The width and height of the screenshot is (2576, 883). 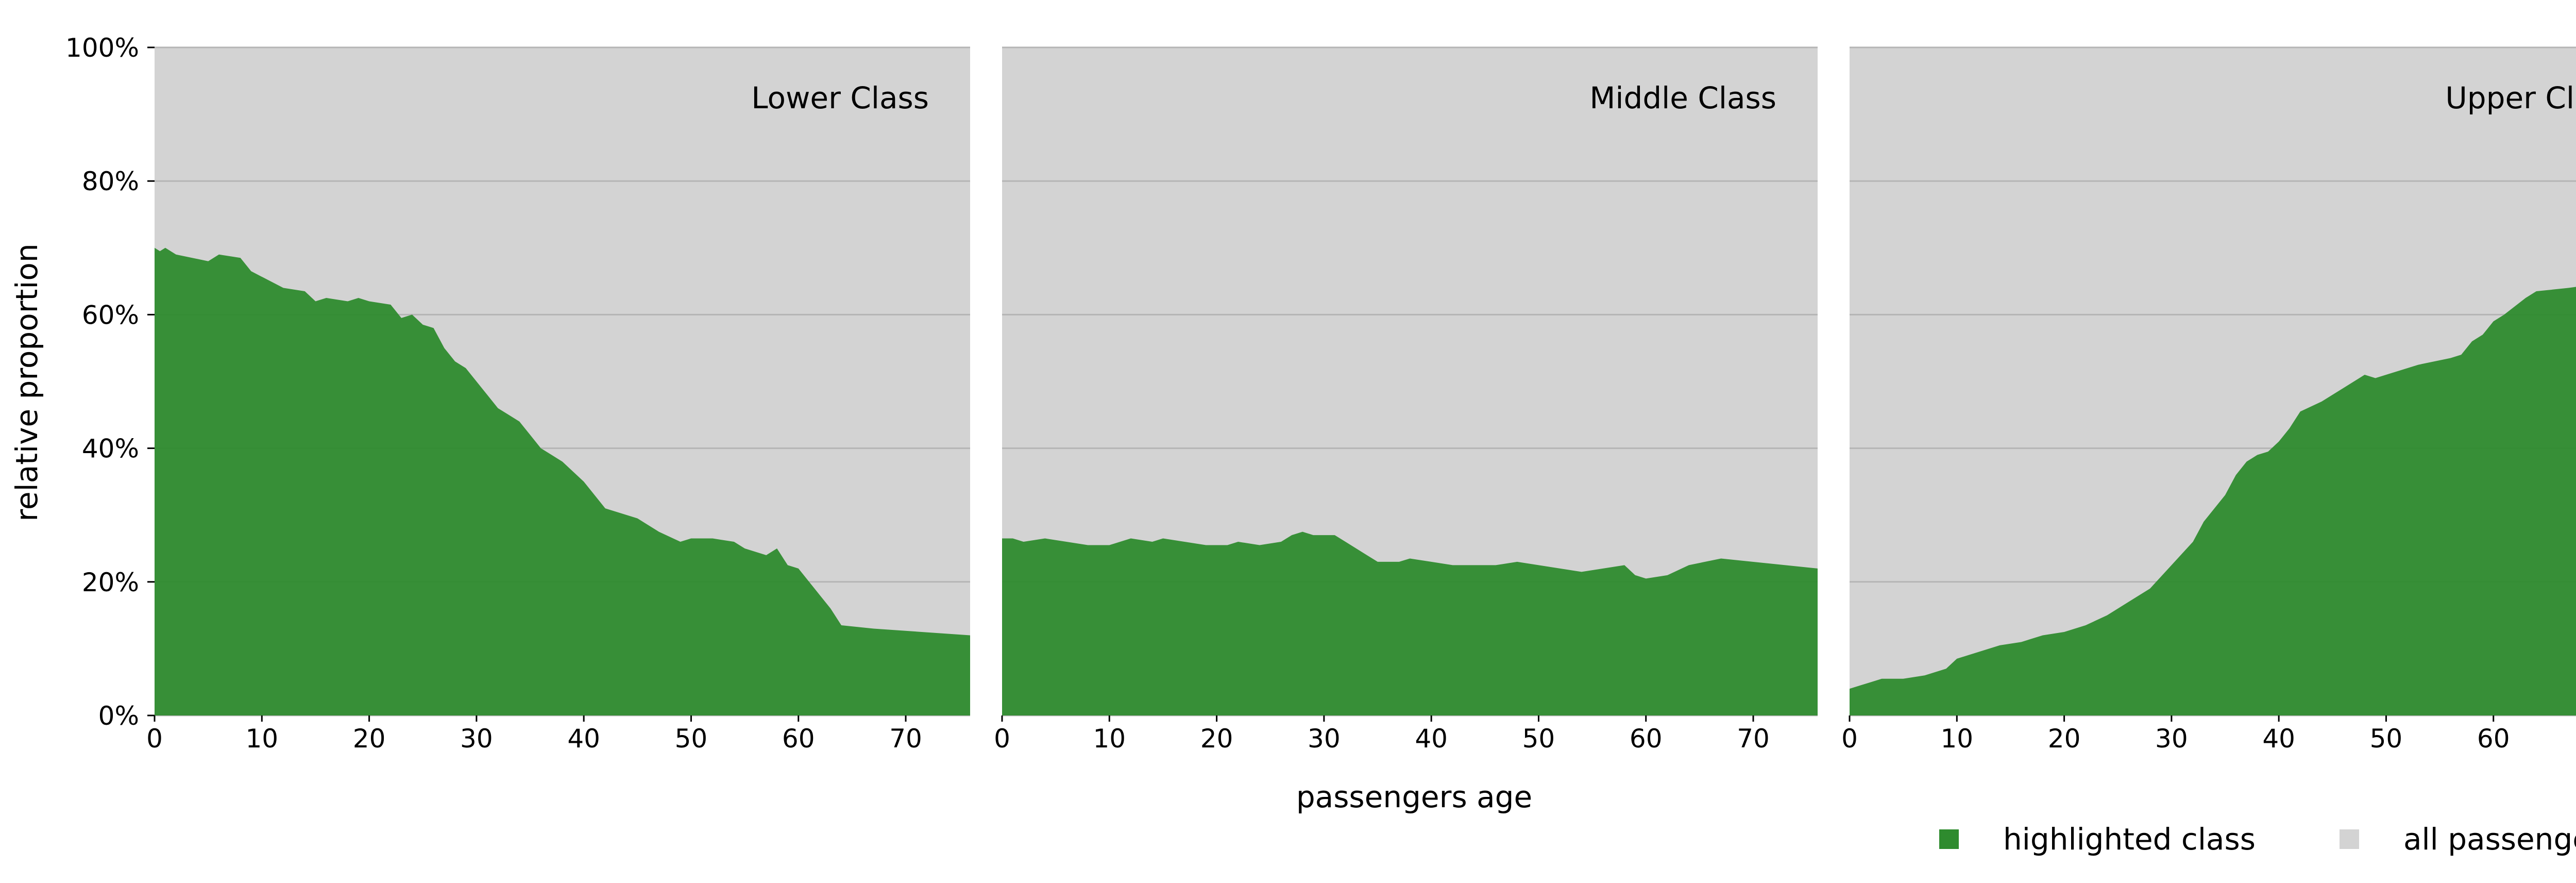 I want to click on y-tick-label: 80%, so click(x=111, y=181).